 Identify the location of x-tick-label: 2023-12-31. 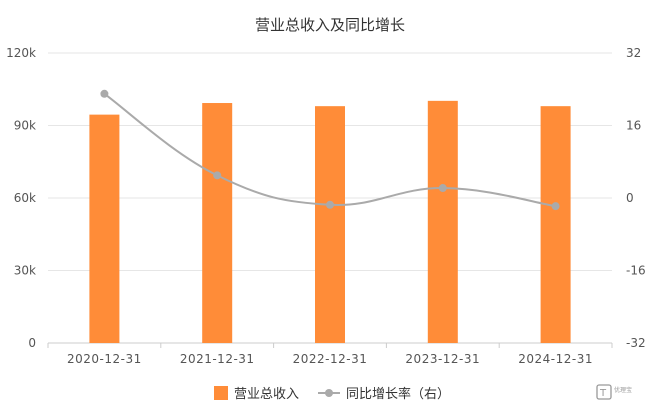
(442, 359).